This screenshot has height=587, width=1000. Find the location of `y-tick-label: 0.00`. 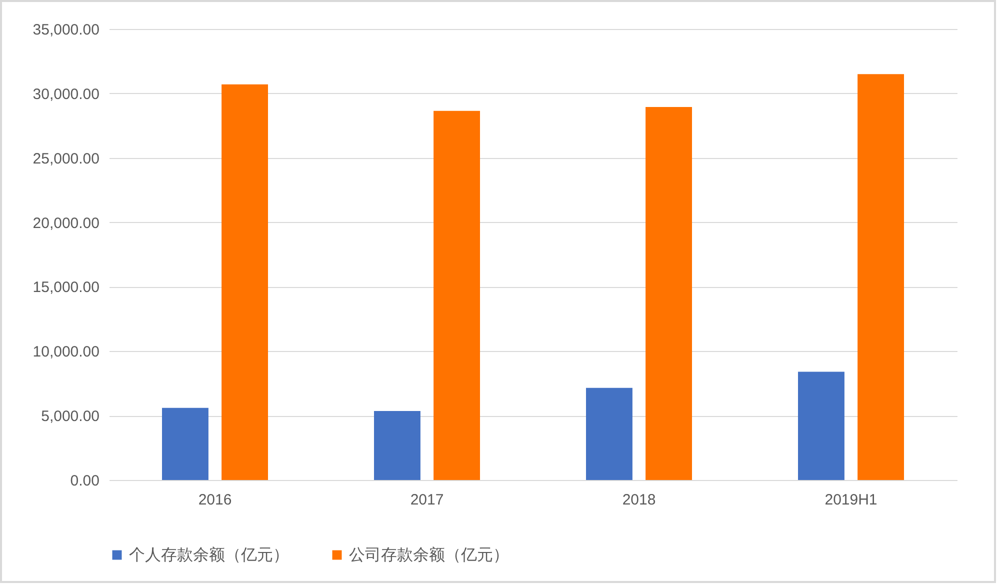

y-tick-label: 0.00 is located at coordinates (85, 481).